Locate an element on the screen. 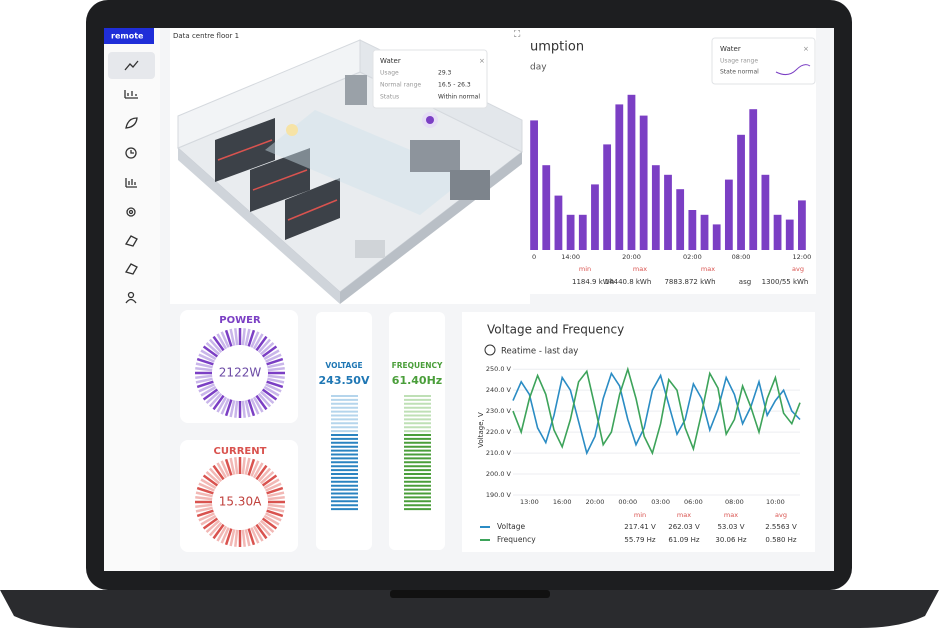 Image resolution: width=939 pixels, height=628 pixels. y-tick-label: 210.0 V is located at coordinates (499, 453).